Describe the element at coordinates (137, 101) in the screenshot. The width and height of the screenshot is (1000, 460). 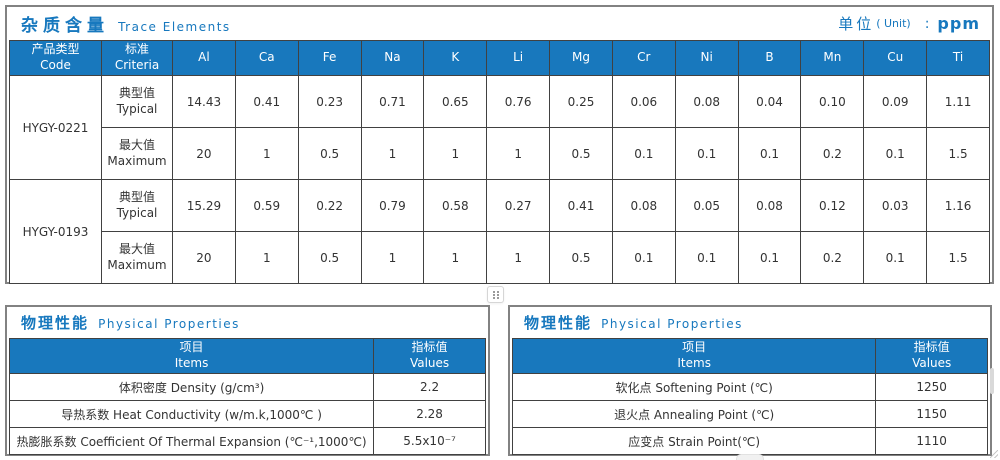
I see `criteria-cell: 典型值 Typical` at that location.